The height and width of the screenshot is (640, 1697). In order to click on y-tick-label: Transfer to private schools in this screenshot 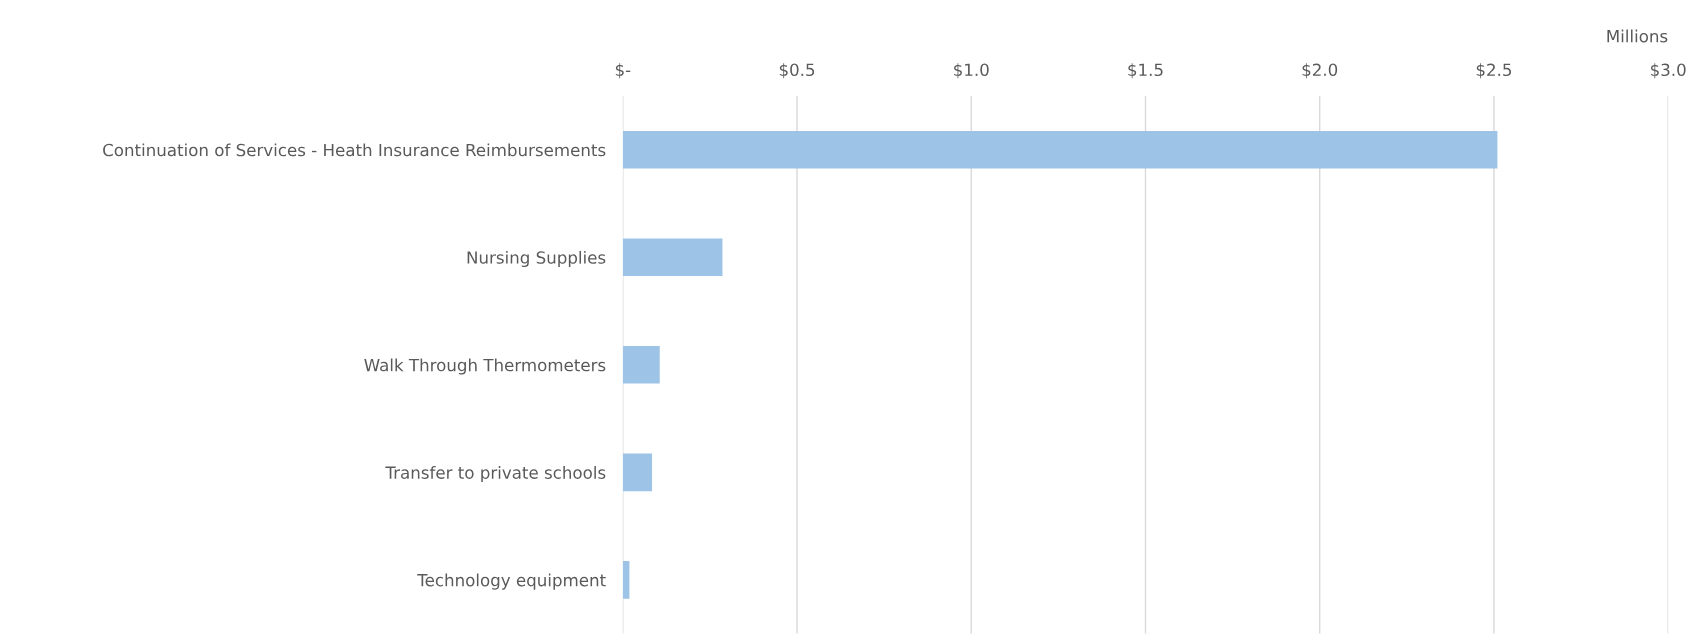, I will do `click(495, 474)`.